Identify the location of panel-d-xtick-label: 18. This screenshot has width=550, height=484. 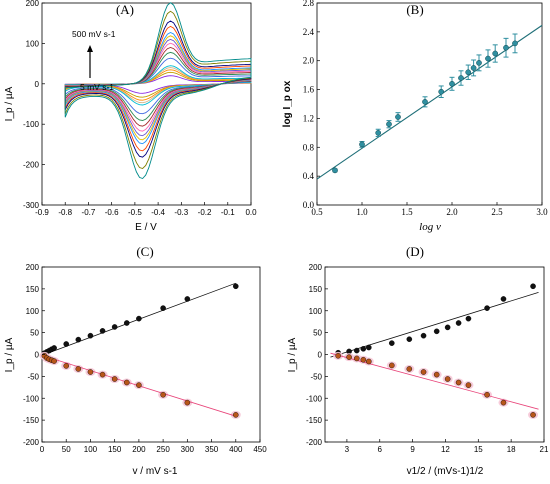
(511, 449).